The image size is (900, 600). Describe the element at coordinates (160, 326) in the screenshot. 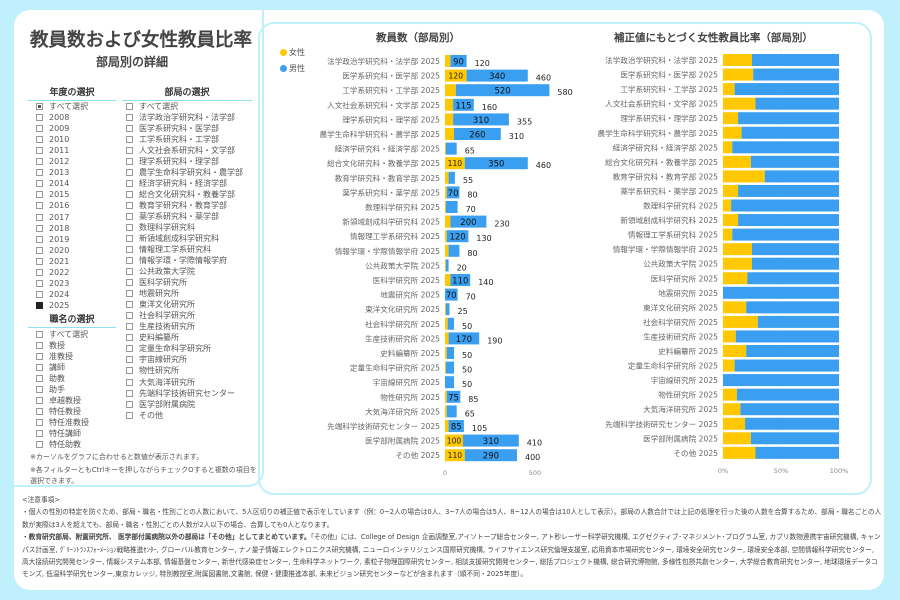

I see `filter-option-department: 生産技術研究所` at that location.